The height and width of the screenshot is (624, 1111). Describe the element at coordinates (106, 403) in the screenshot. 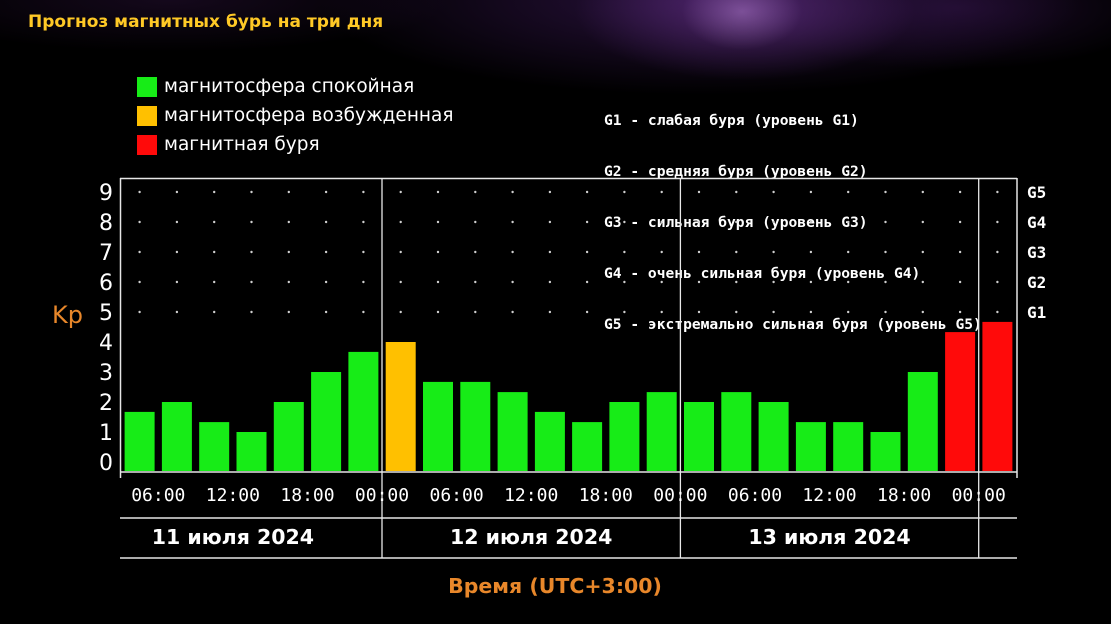

I see `y-tick-label: 2` at that location.